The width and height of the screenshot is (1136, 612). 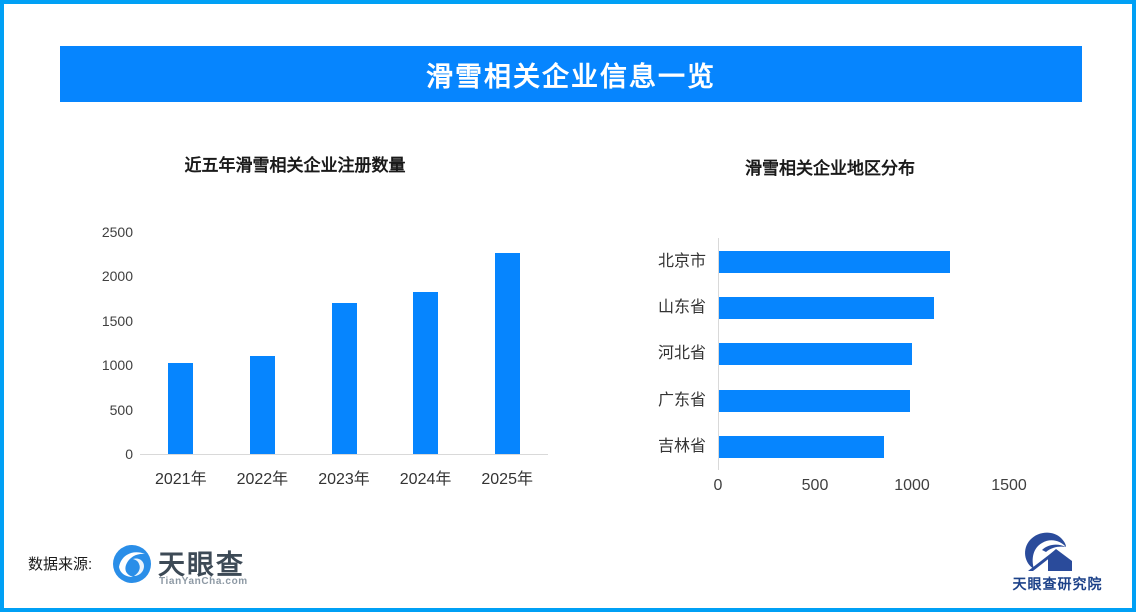 I want to click on right-chart-xtick: 500, so click(x=815, y=485).